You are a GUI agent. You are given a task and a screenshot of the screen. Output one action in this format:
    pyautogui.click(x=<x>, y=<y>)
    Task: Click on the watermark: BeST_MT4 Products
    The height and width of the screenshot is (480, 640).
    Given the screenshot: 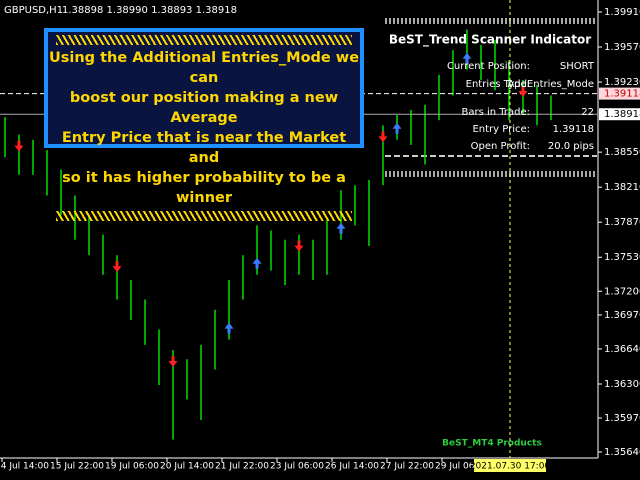 What is the action you would take?
    pyautogui.click(x=492, y=444)
    